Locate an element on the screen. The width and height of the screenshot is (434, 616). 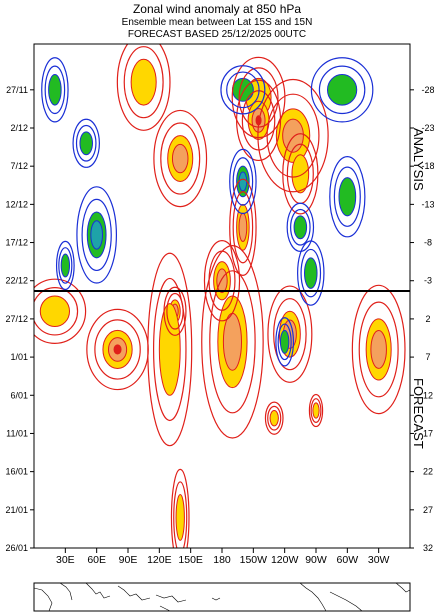
central-america-coast is located at coordinates (313, 597).